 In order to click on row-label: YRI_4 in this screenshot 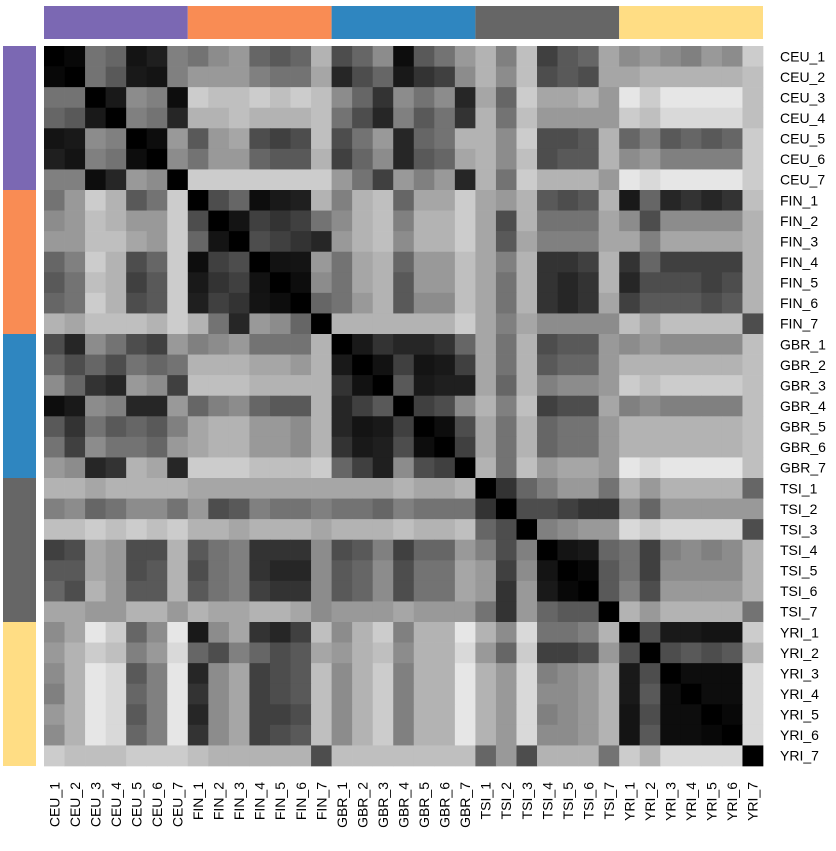, I will do `click(799, 694)`.